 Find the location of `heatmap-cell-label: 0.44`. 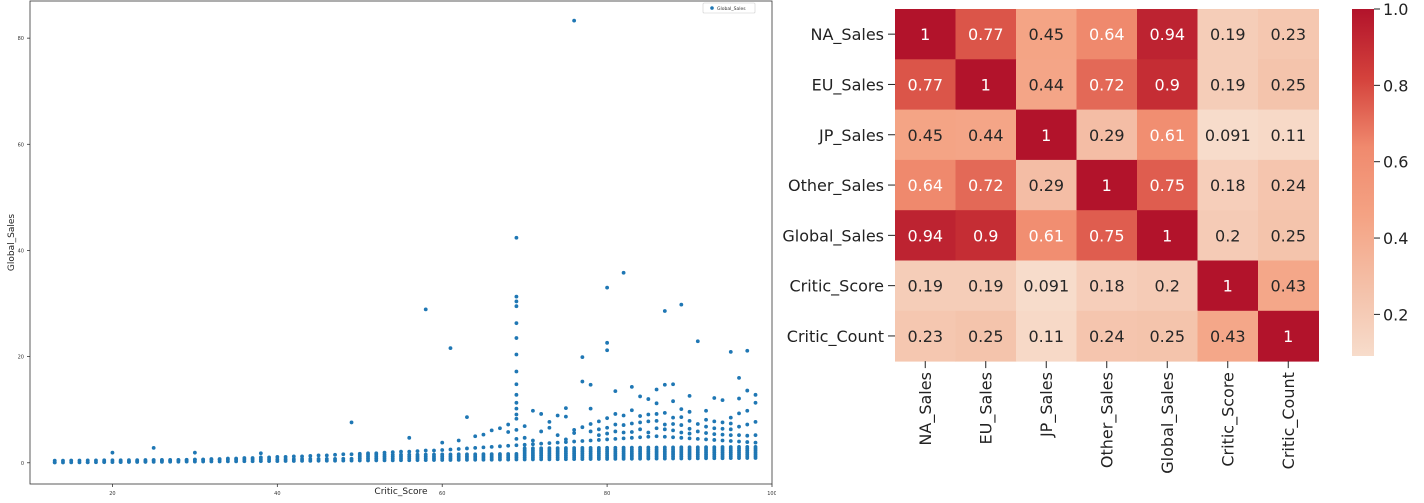

heatmap-cell-label: 0.44 is located at coordinates (986, 135).